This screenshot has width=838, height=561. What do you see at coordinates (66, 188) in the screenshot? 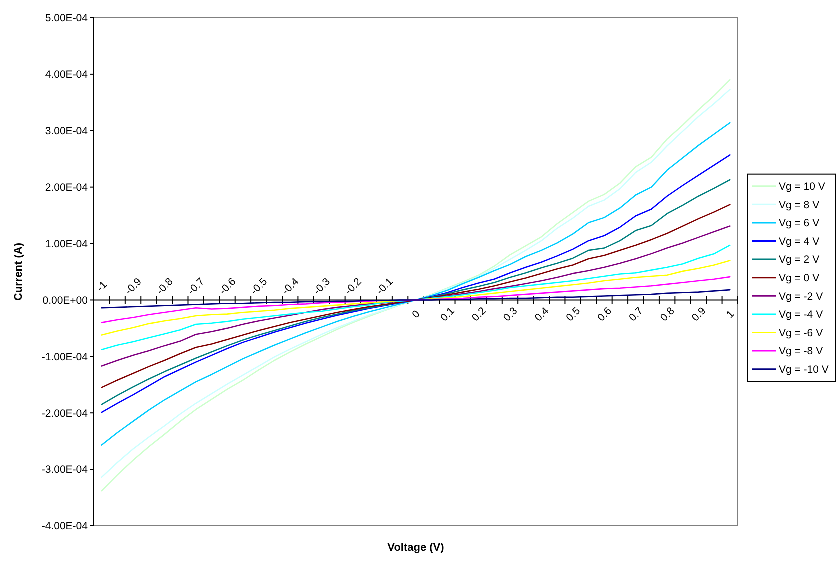
I see `y-tick-label: 2.00E-04` at bounding box center [66, 188].